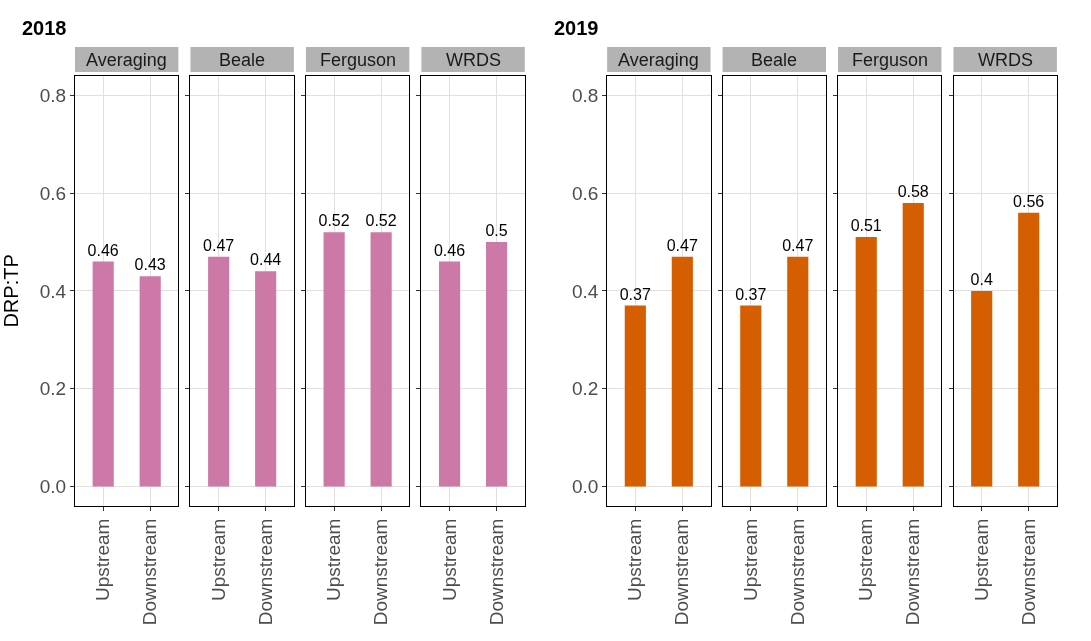 The width and height of the screenshot is (1091, 641). Describe the element at coordinates (150, 265) in the screenshot. I see `data-label: 0.43` at that location.